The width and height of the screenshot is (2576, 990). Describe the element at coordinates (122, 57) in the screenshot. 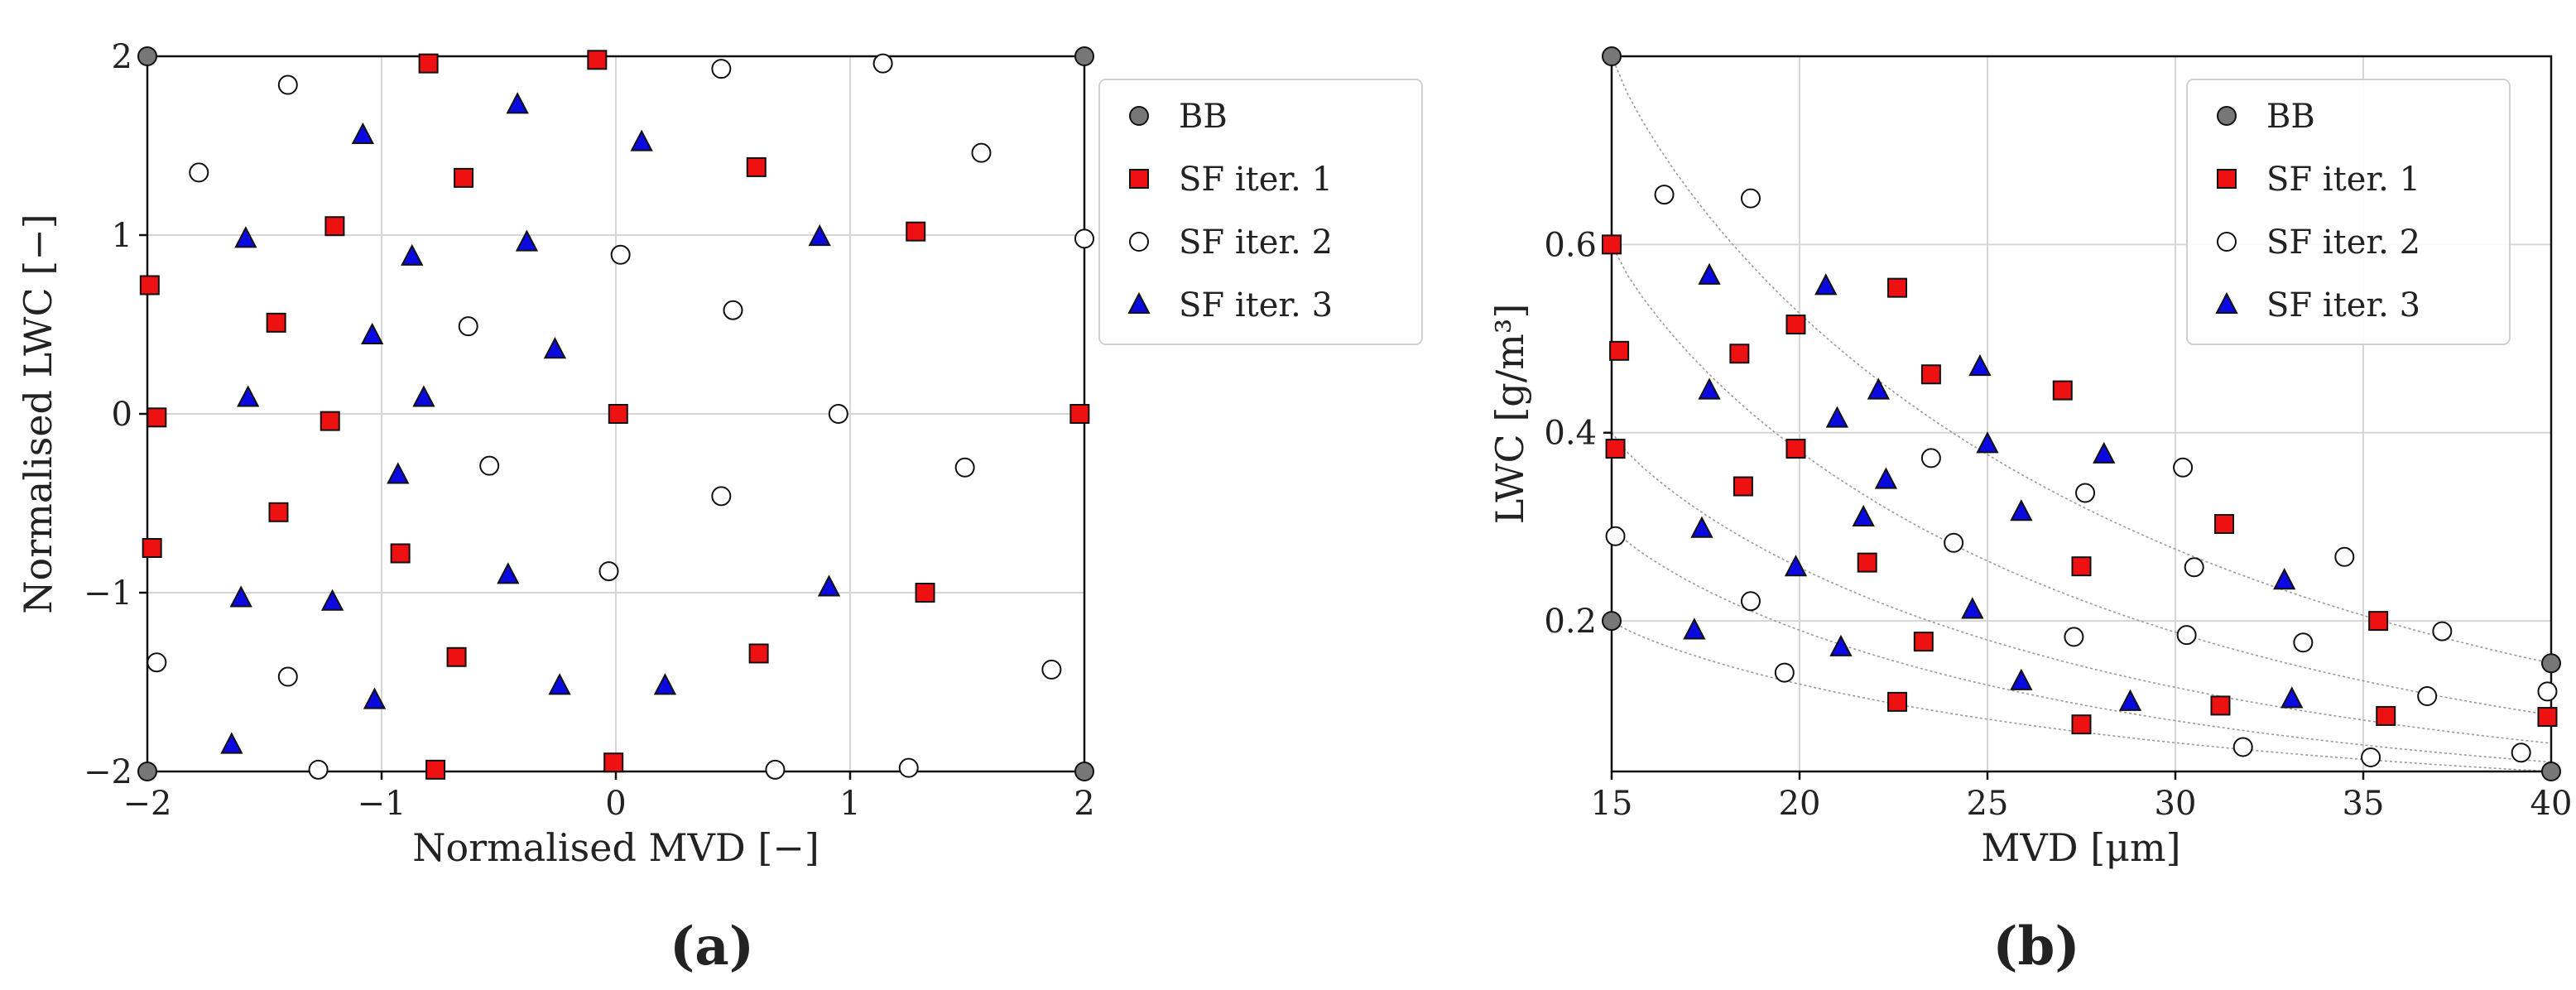

I see `y-tick-label: 2` at that location.